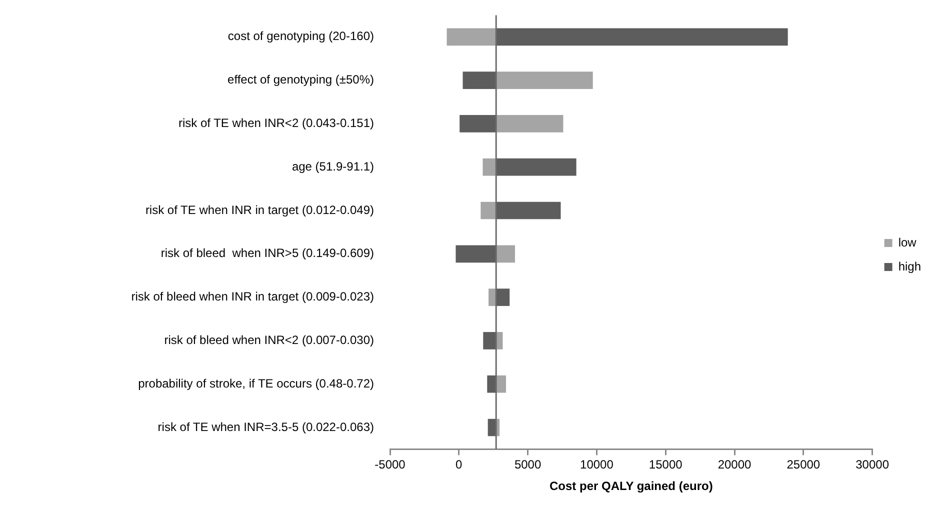 The width and height of the screenshot is (951, 506). I want to click on x-tick-label: -5000, so click(390, 465).